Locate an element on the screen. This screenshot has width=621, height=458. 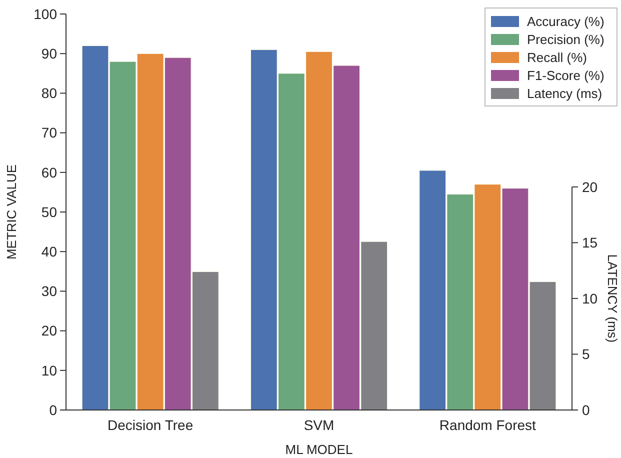
y-tick-label: 0 is located at coordinates (53, 410).